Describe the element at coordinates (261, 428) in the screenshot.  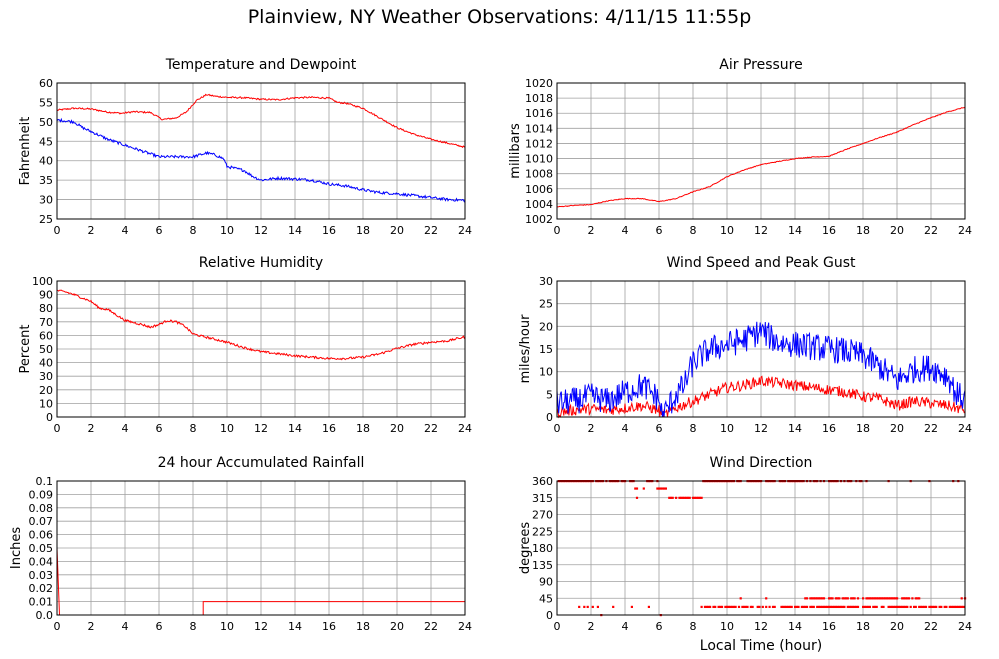
I see `x-tick-label: 12` at that location.